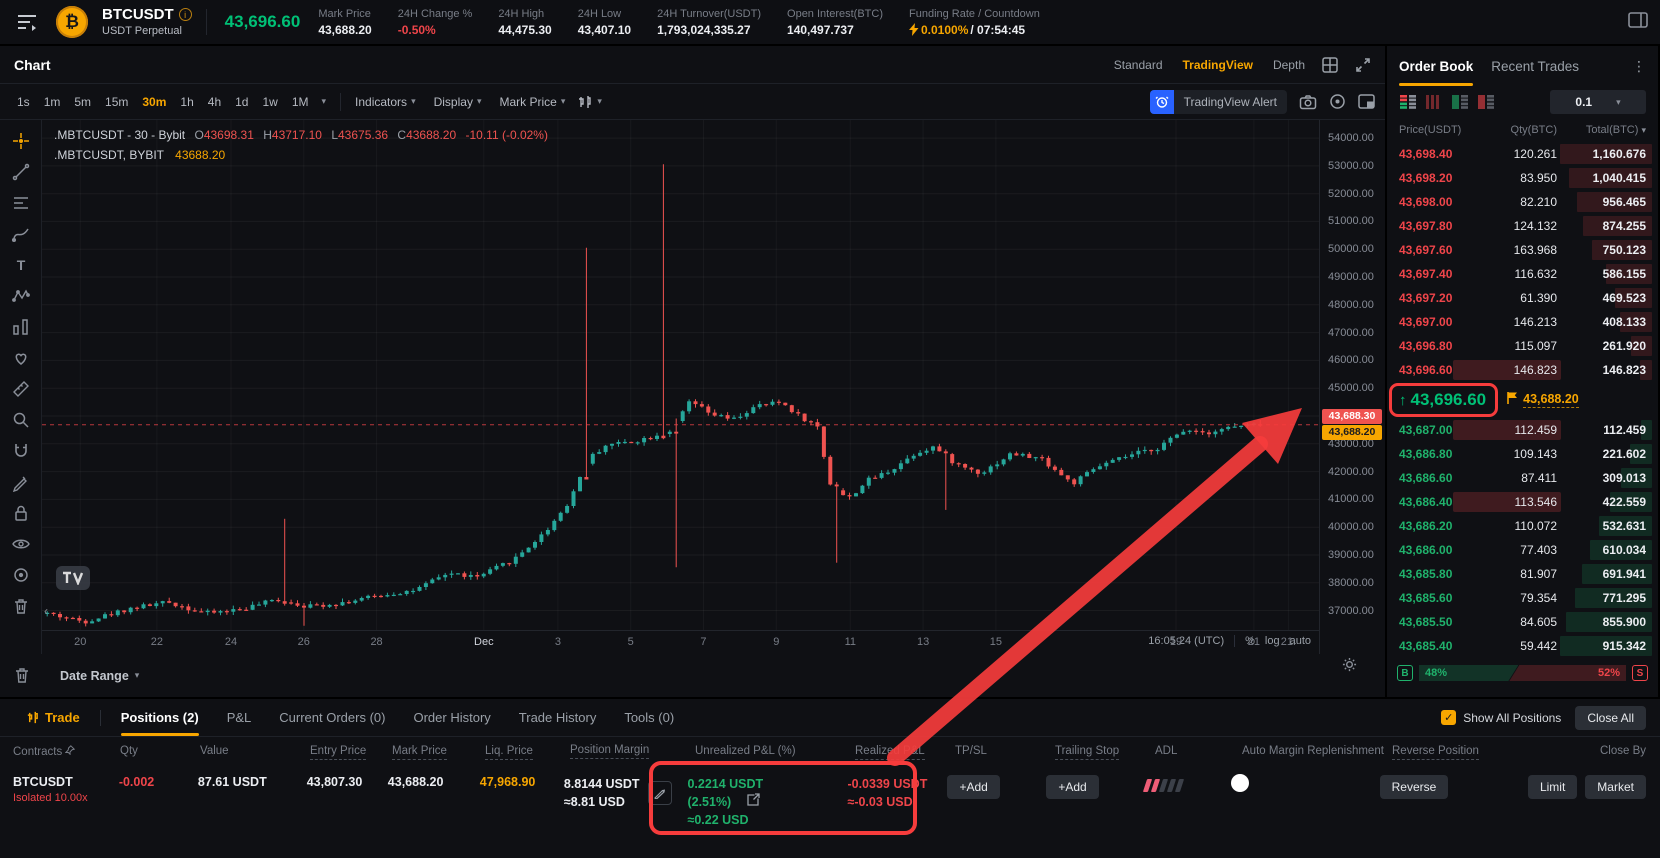 The height and width of the screenshot is (858, 1660). What do you see at coordinates (154, 101) in the screenshot?
I see `timeframe-30m: 30m` at bounding box center [154, 101].